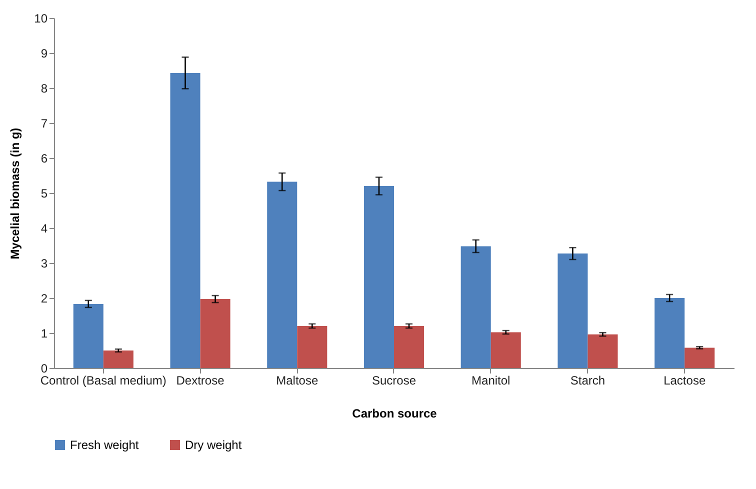 The image size is (756, 489). I want to click on y-tick-label: 0, so click(44, 369).